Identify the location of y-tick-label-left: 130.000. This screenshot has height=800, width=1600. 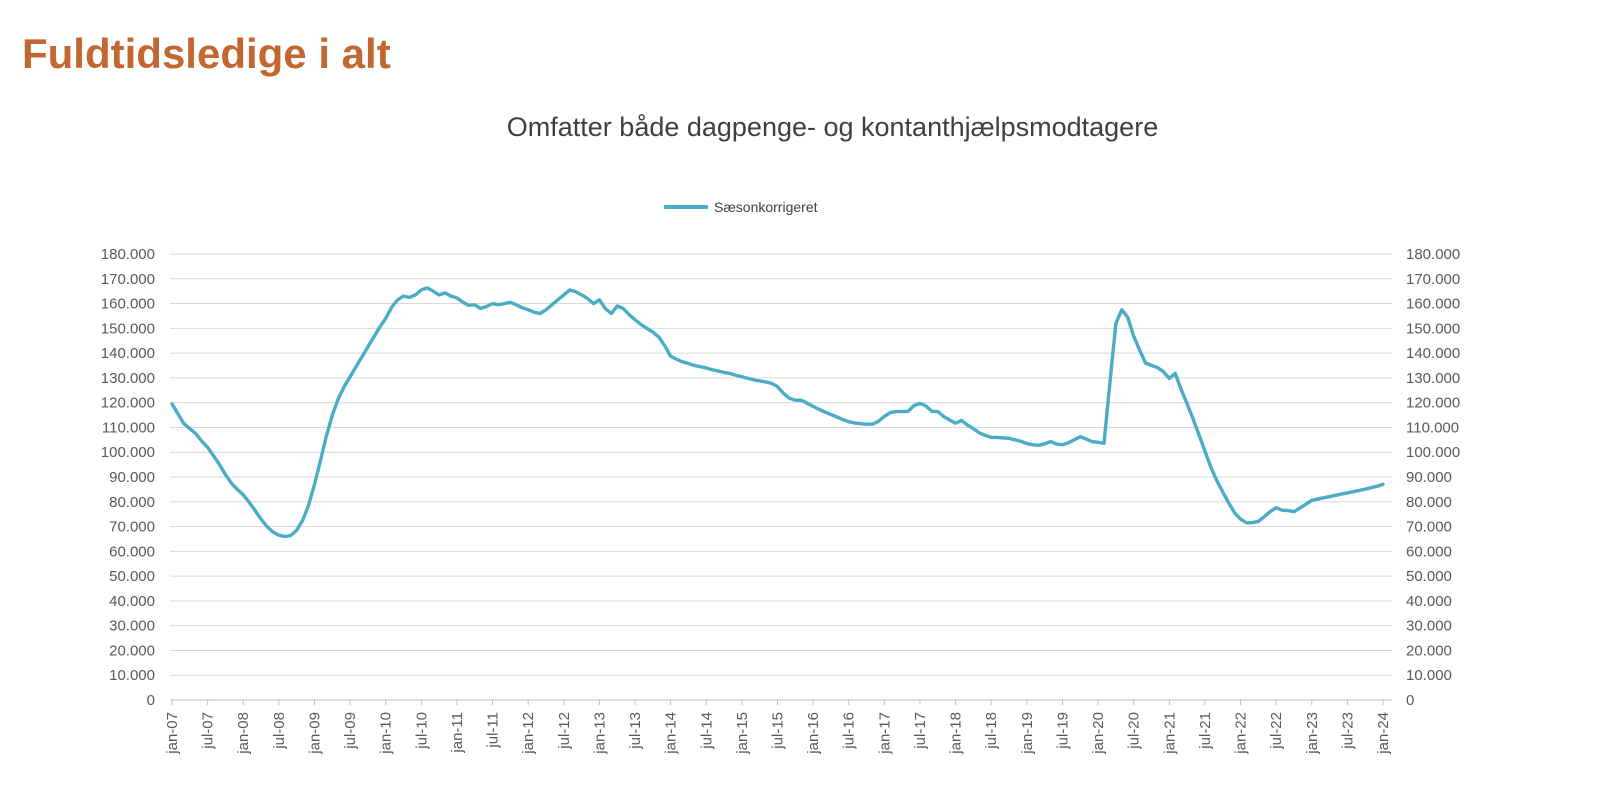
(128, 378).